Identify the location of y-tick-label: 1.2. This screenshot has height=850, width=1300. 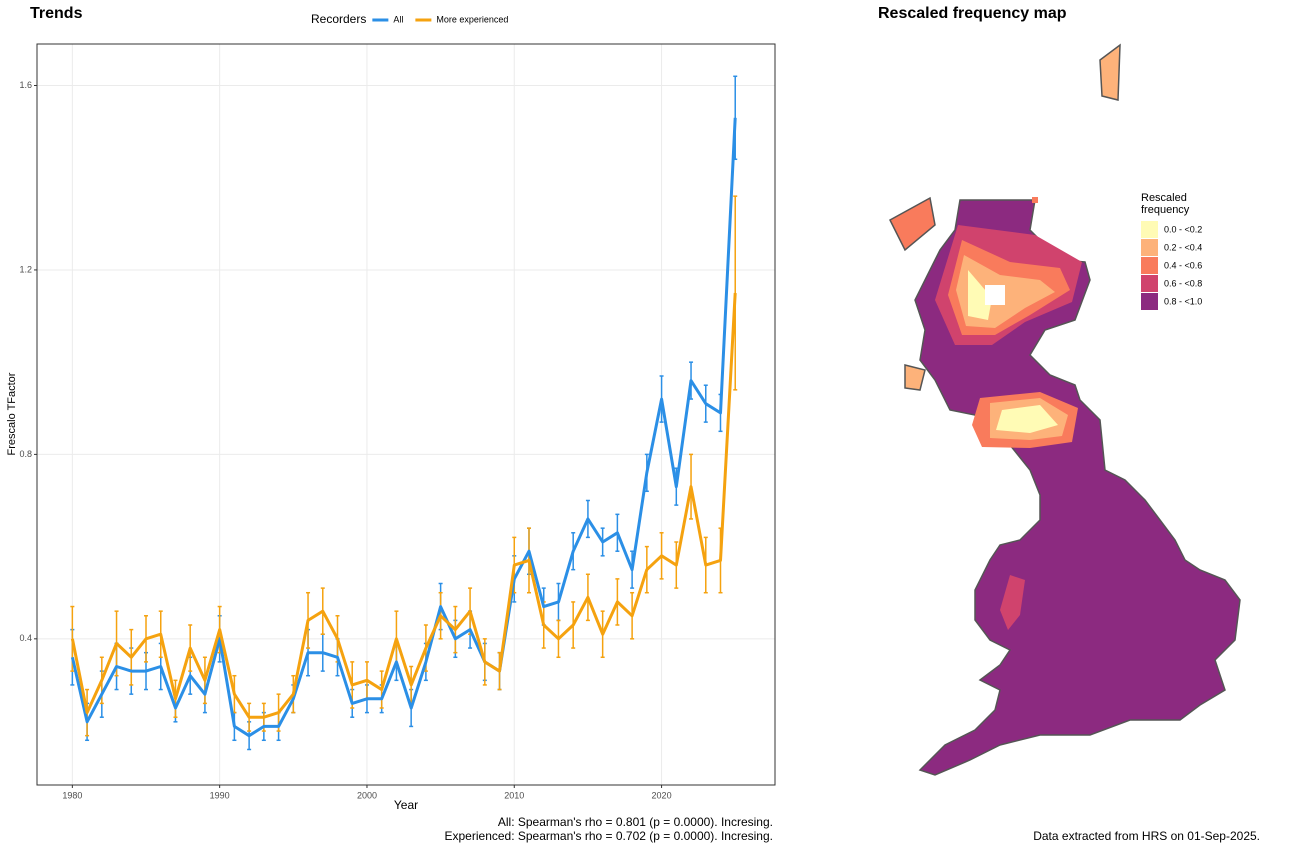
(25, 269).